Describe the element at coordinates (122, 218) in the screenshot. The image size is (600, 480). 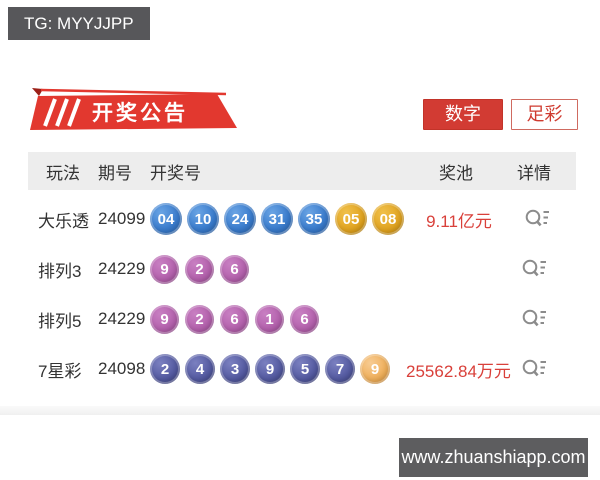
I see `issue-number: 24099` at that location.